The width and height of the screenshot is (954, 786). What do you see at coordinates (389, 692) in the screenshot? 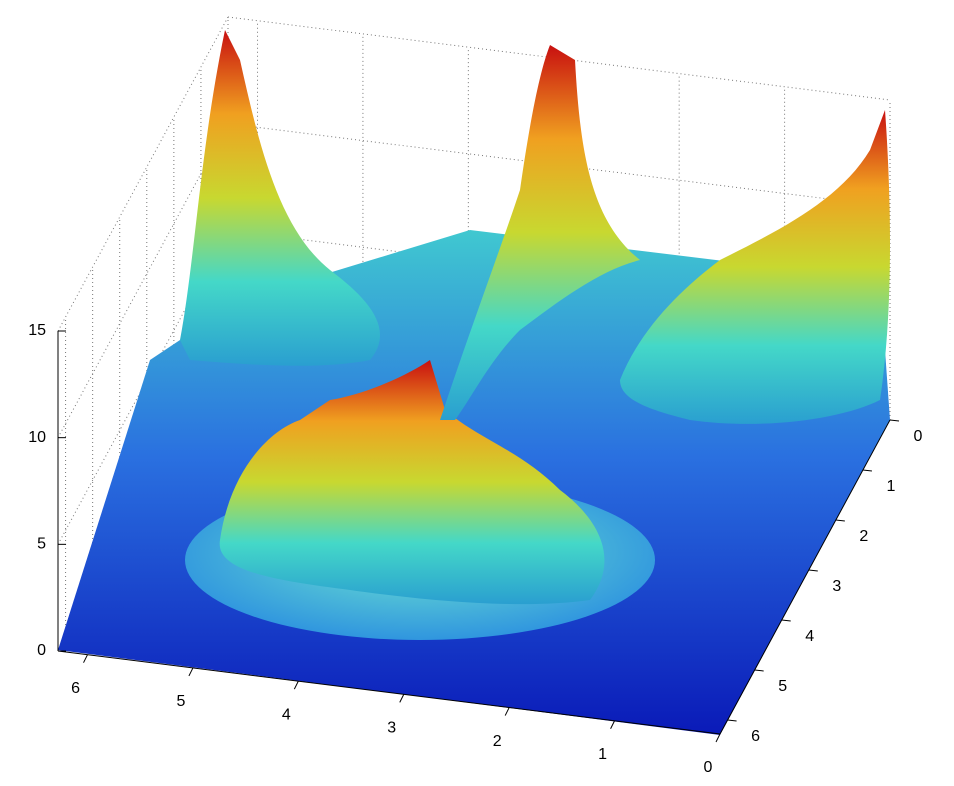
I see `x-axis` at bounding box center [389, 692].